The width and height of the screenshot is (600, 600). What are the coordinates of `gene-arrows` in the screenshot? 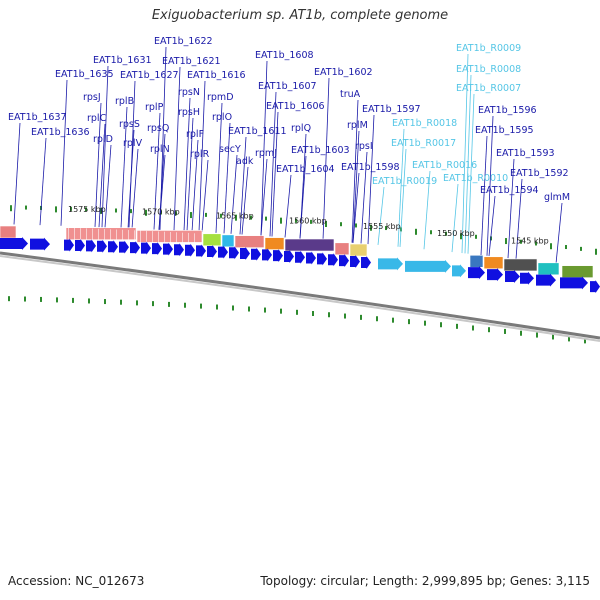 It's located at (300, 265).